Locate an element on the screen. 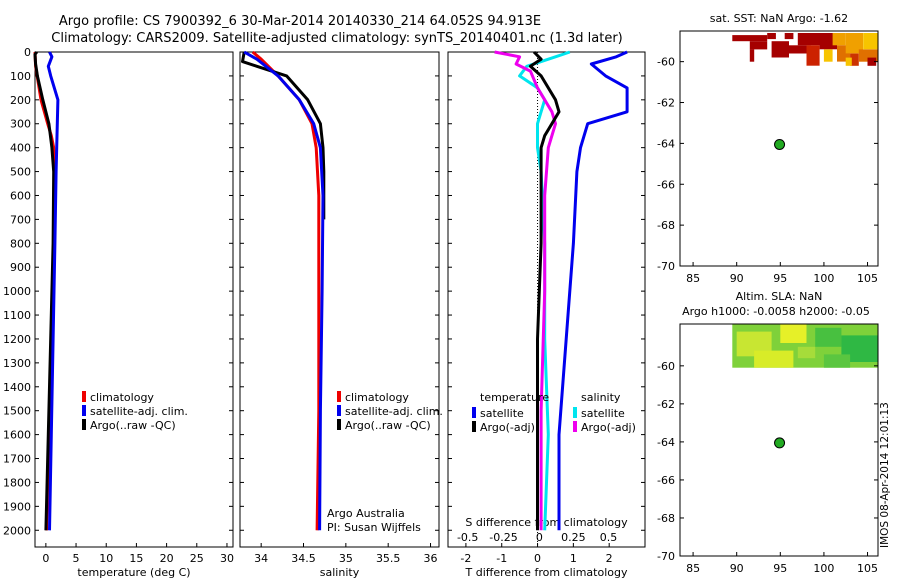 The width and height of the screenshot is (900, 580). profile-location-marker is located at coordinates (780, 443).